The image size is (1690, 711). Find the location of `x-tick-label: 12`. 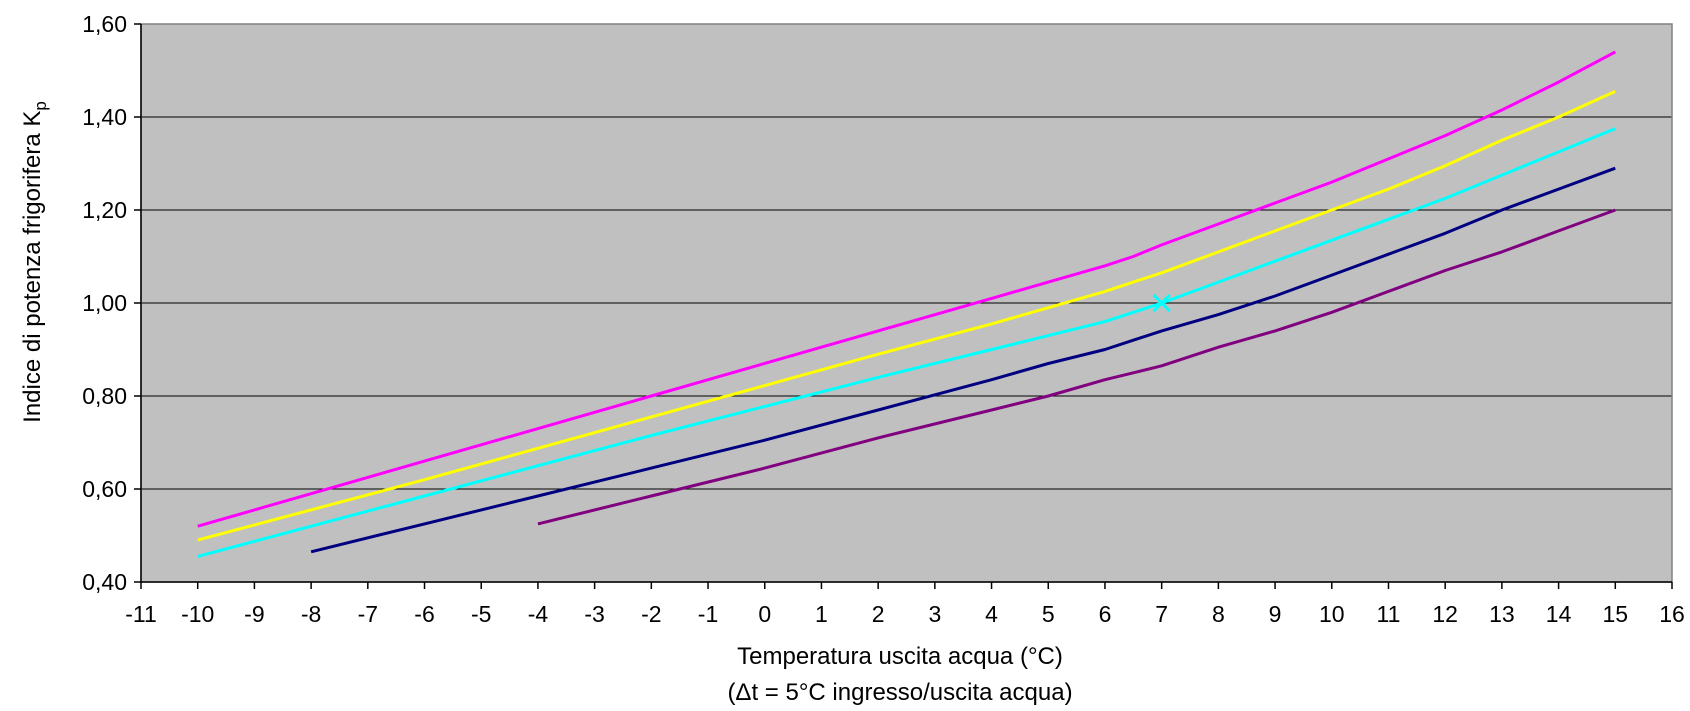

x-tick-label: 12 is located at coordinates (1445, 614).